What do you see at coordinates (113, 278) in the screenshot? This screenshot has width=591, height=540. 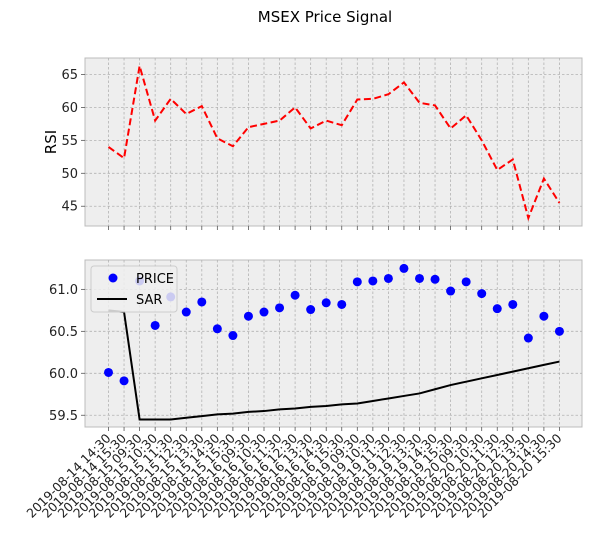 I see `legend-price-marker` at bounding box center [113, 278].